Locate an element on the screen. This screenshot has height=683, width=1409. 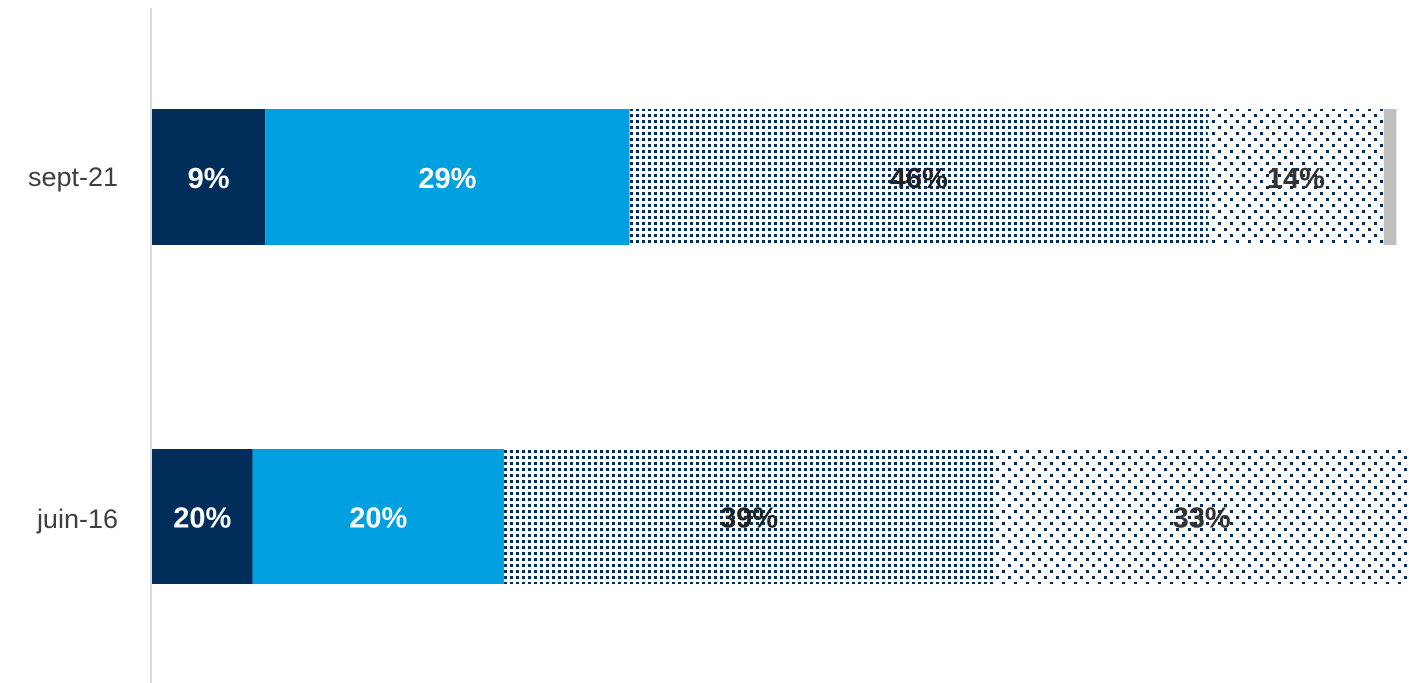
value-label-juin-16-series-1: 20% is located at coordinates (202, 519).